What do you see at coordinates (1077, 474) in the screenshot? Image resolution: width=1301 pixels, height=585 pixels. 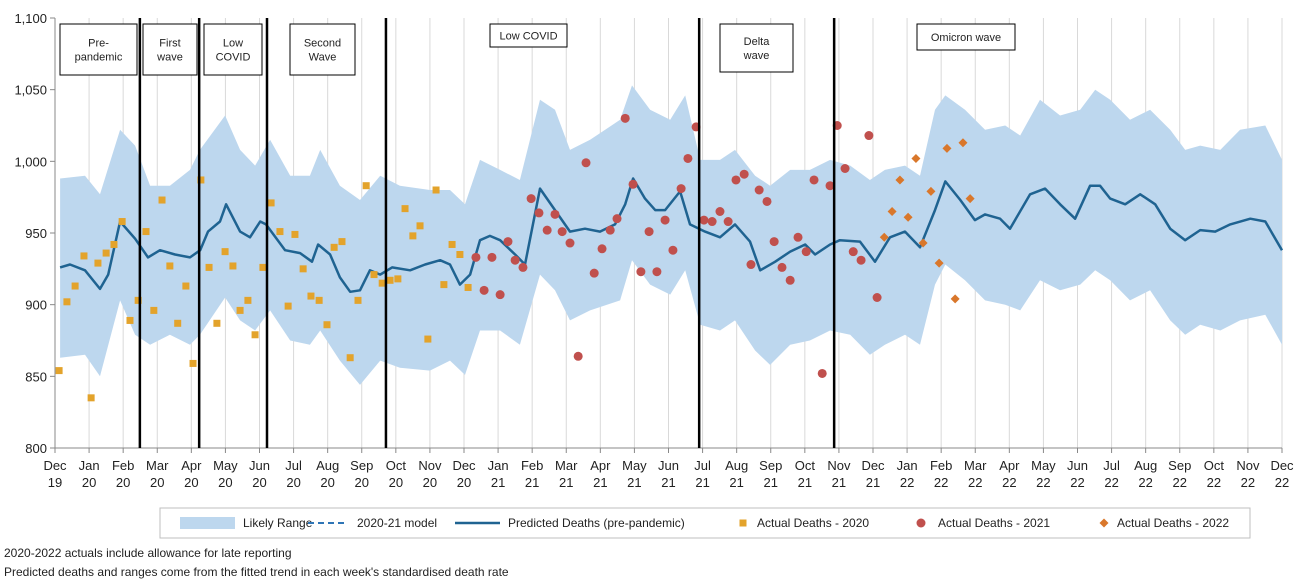 I see `x-tick-label: Jun 22` at bounding box center [1077, 474].